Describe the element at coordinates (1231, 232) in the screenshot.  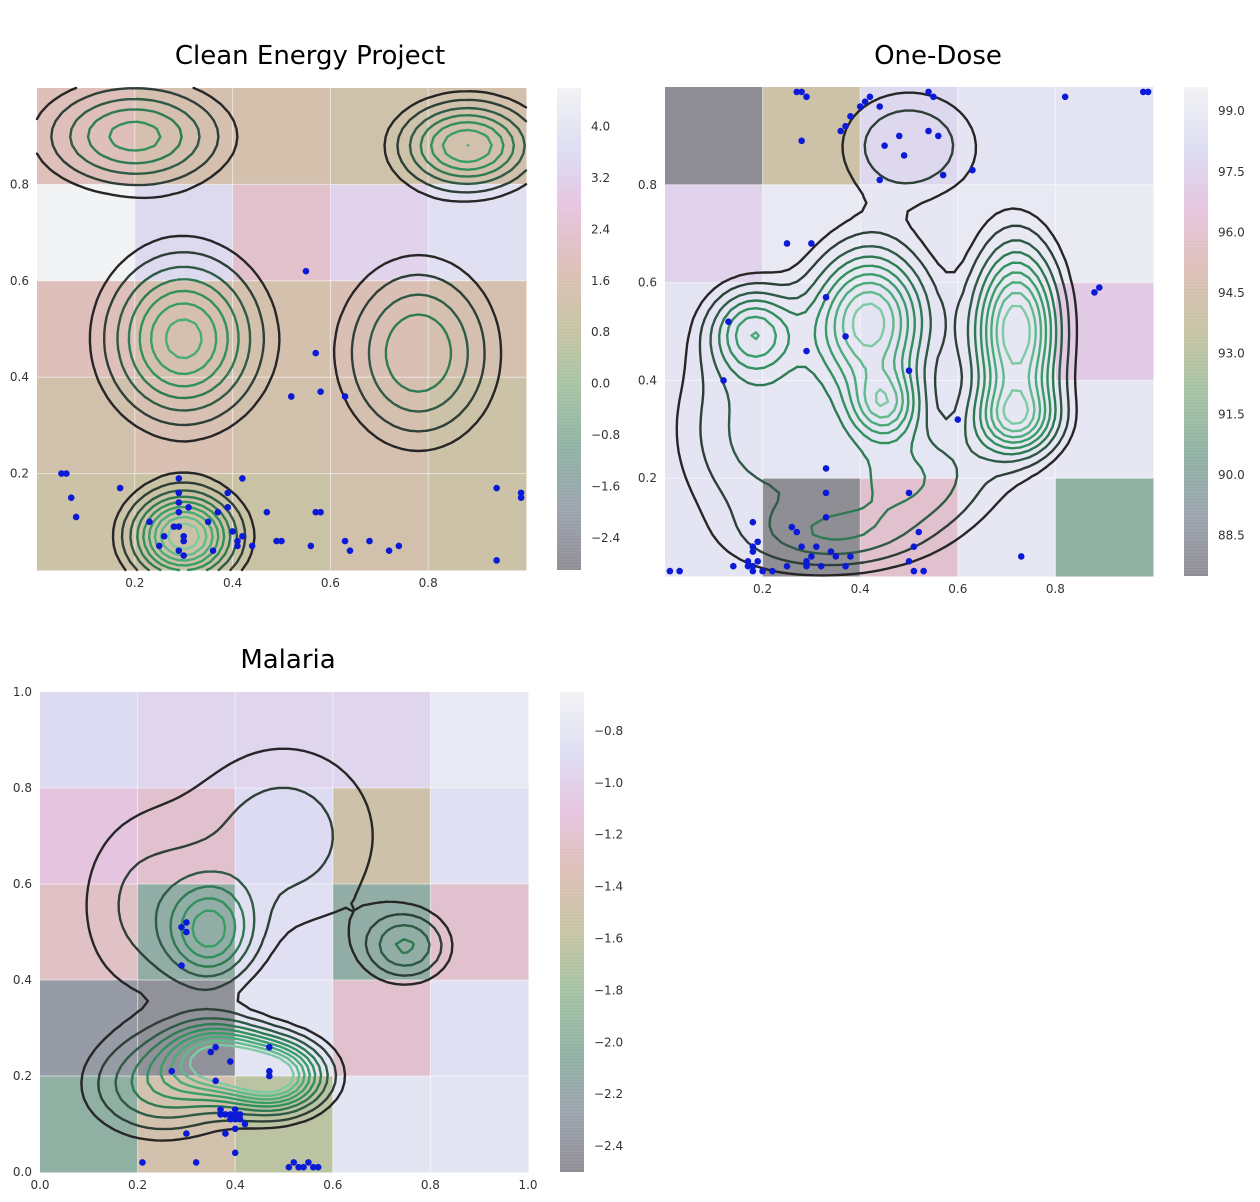
I see `colorbar-tick-label: 96.0` at that location.